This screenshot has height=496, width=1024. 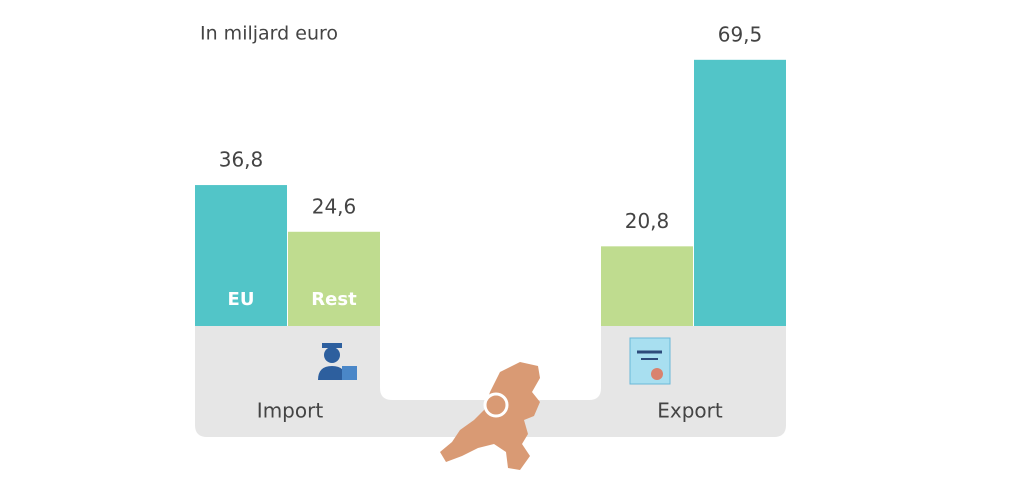 What do you see at coordinates (241, 160) in the screenshot?
I see `value-label: 36,8` at bounding box center [241, 160].